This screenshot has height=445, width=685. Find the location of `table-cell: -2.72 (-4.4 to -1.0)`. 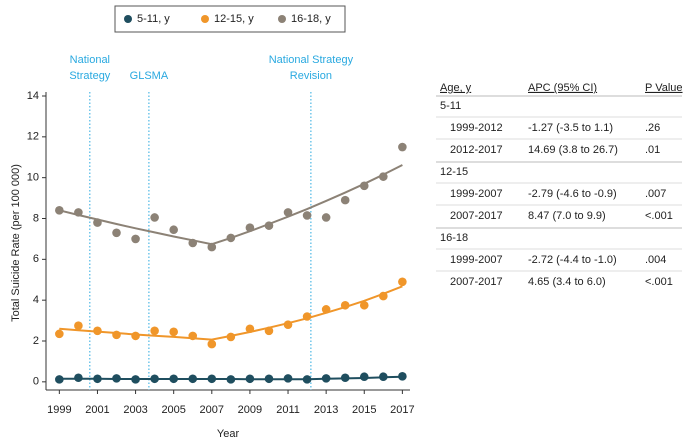

table-cell: -2.72 (-4.4 to -1.0) is located at coordinates (572, 260).